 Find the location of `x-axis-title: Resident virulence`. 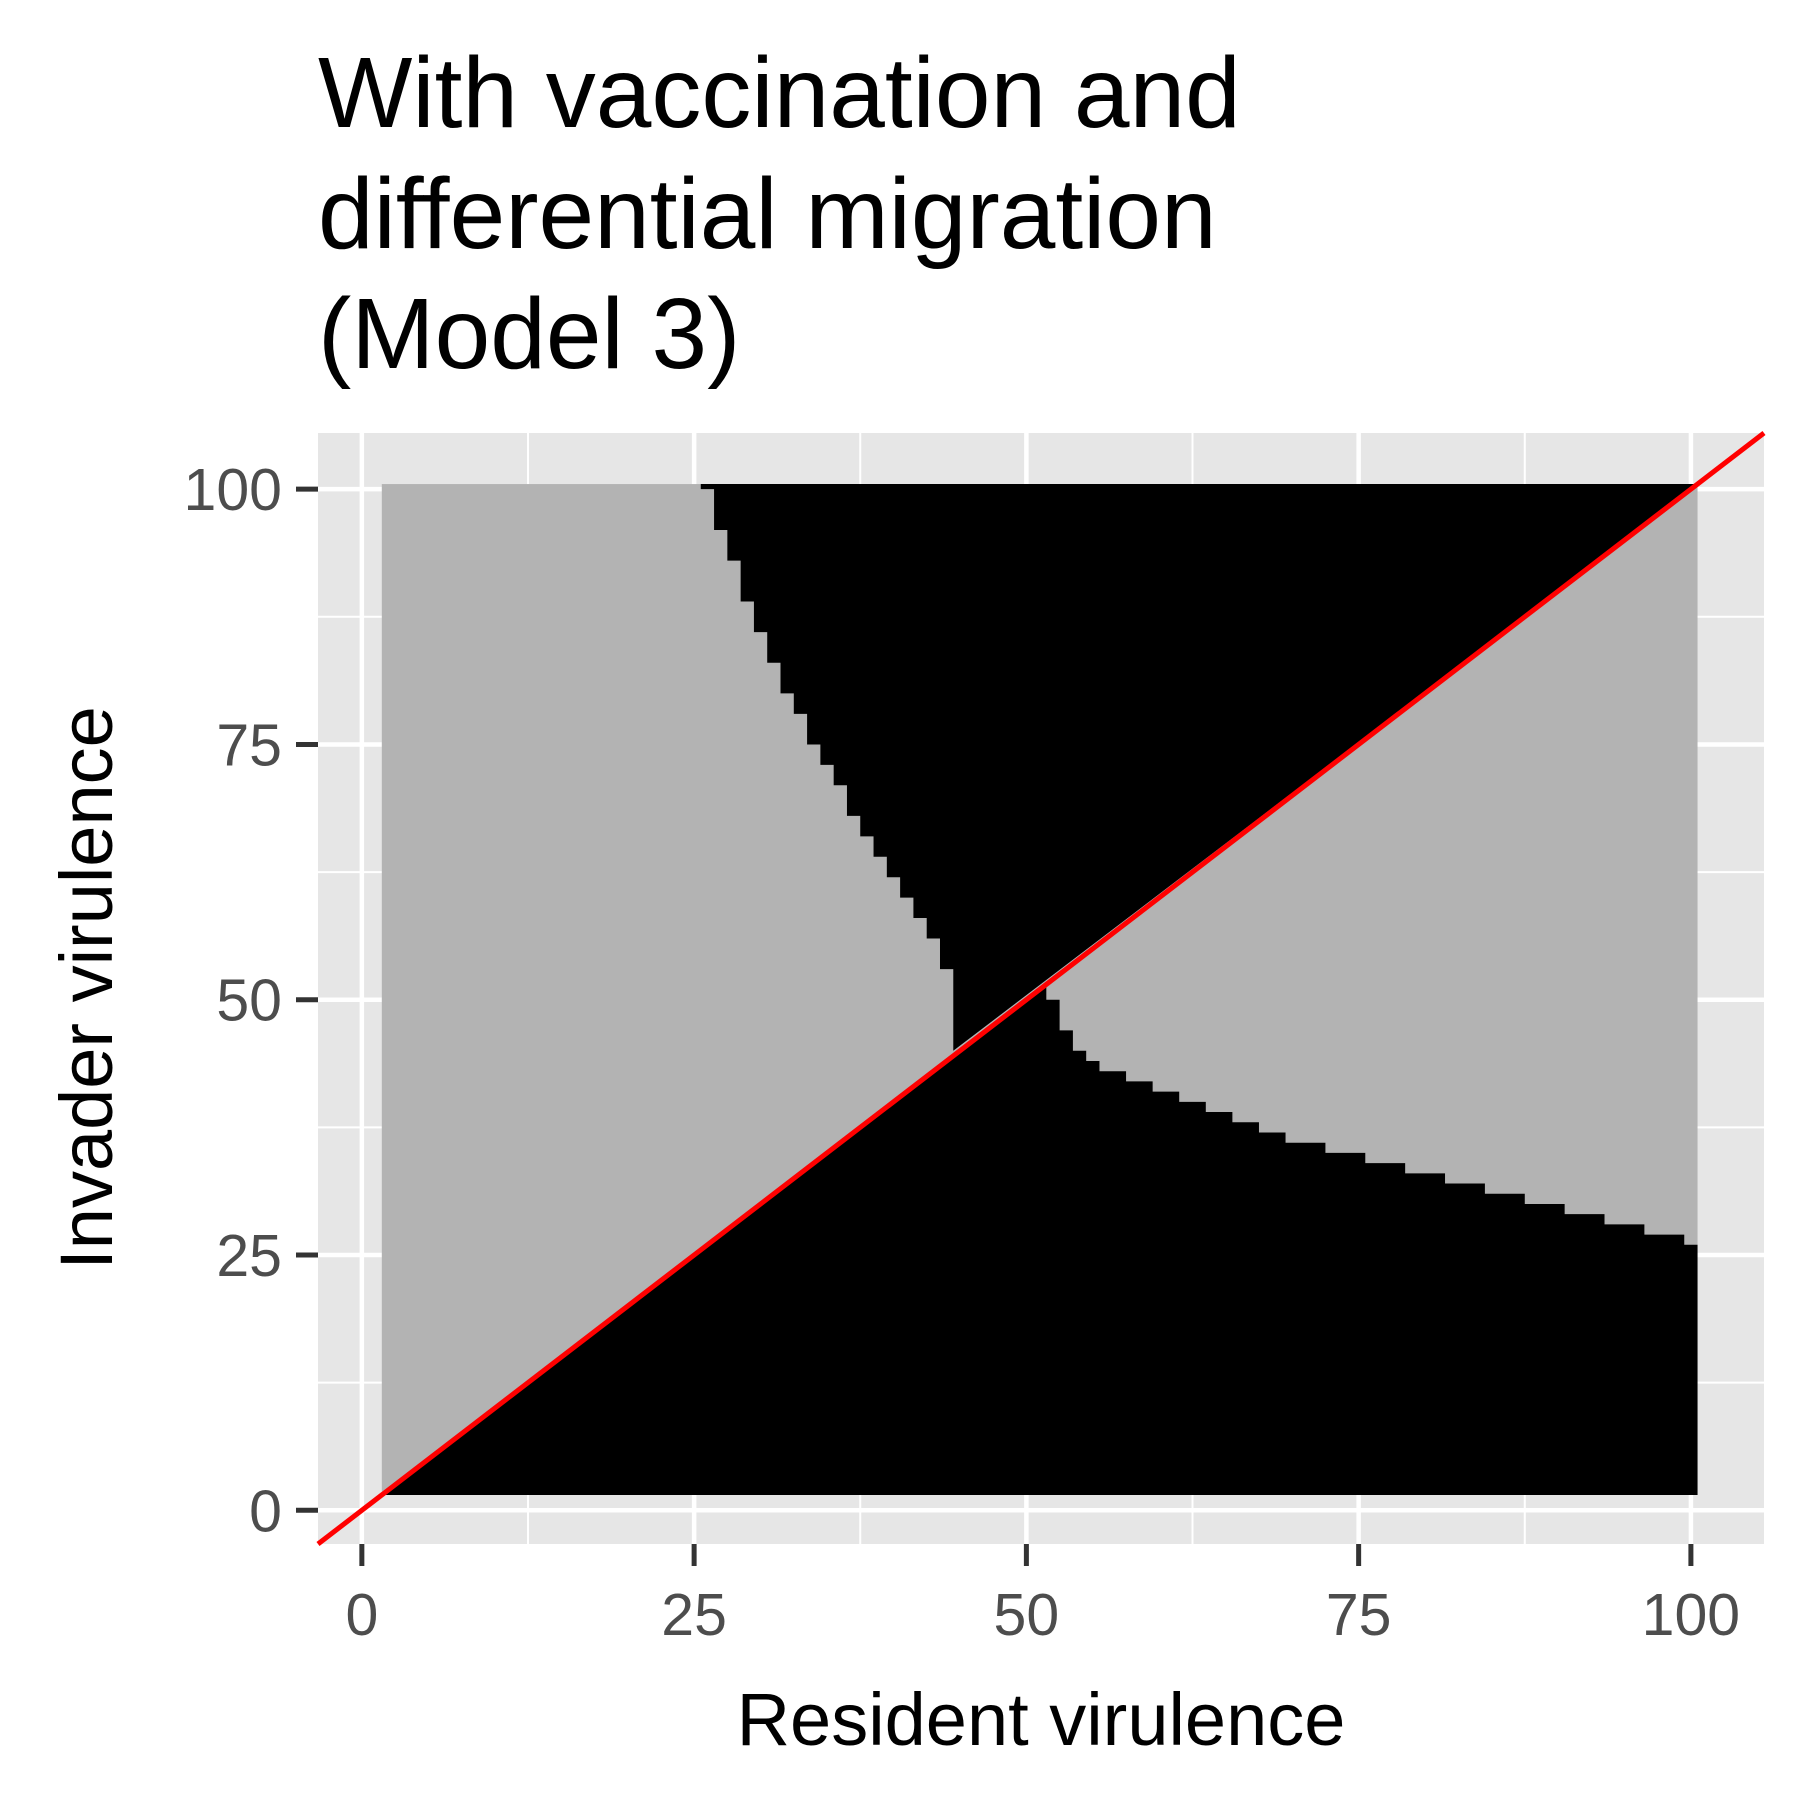

x-axis-title: Resident virulence is located at coordinates (1041, 1719).